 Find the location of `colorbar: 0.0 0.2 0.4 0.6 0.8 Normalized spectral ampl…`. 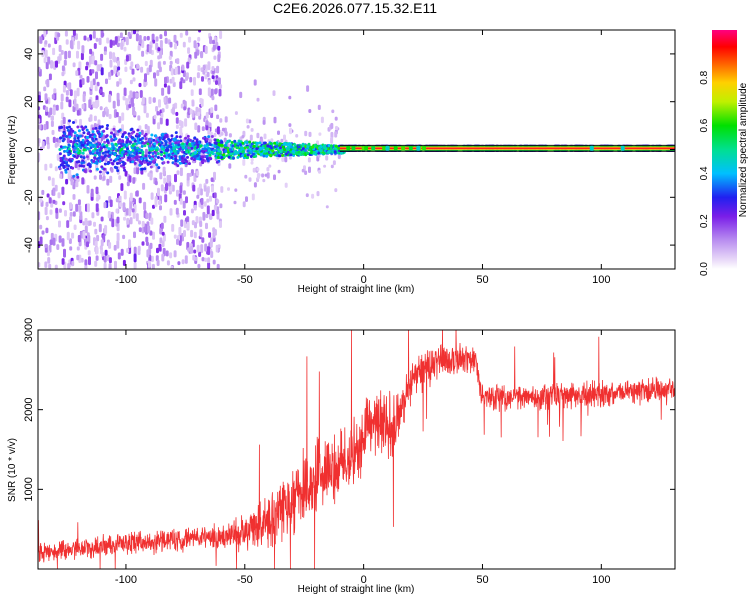

colorbar: 0.0 0.2 0.4 0.6 0.8 Normalized spectral ampl… is located at coordinates (724, 153).